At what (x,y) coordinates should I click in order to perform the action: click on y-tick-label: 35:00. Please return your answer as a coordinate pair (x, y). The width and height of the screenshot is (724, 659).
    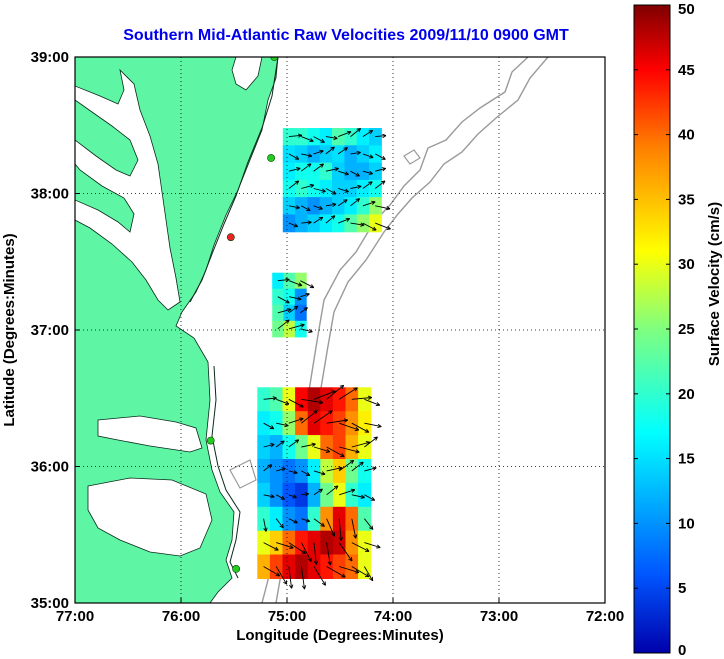
    Looking at the image, I should click on (50, 603).